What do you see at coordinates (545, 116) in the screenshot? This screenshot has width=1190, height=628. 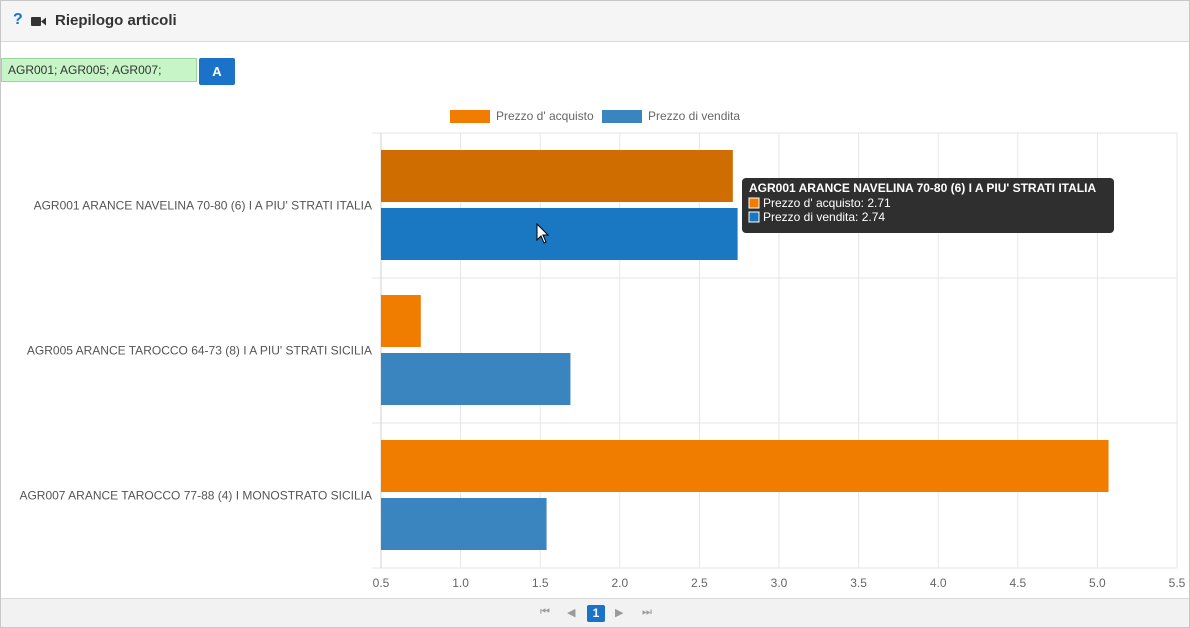 I see `legend-label: Prezzo d' acquisto` at bounding box center [545, 116].